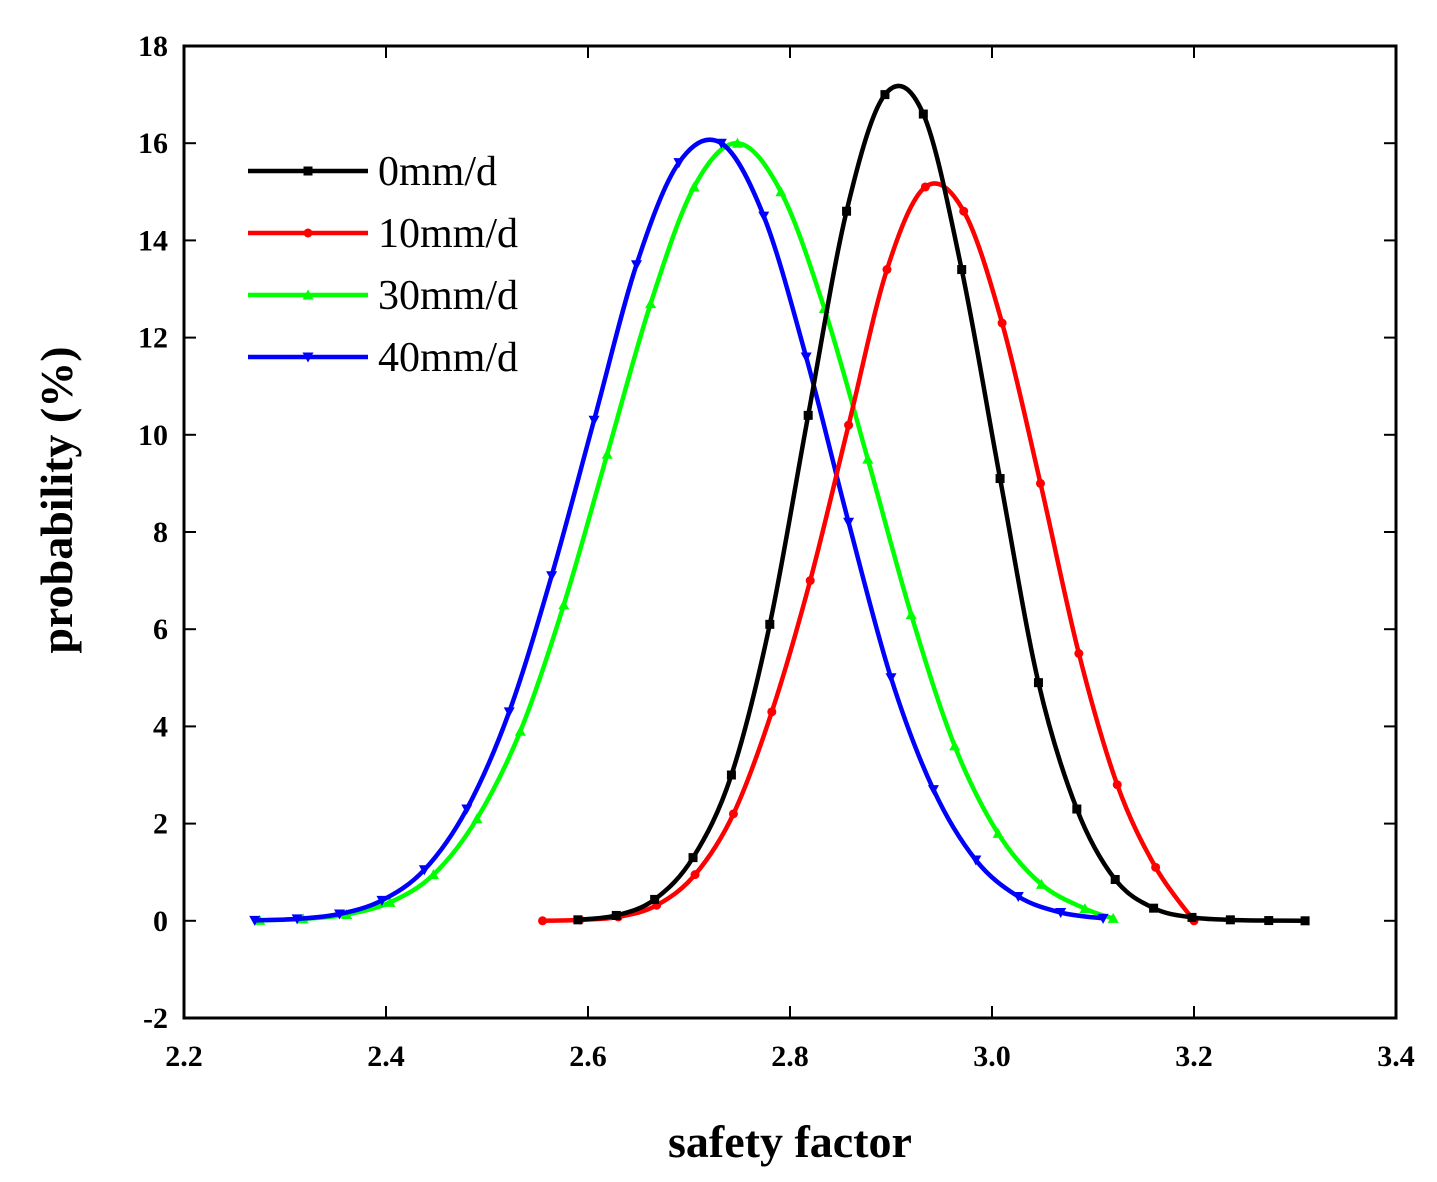 The height and width of the screenshot is (1182, 1437). Describe the element at coordinates (308, 294) in the screenshot. I see `legend-marker-30mmd` at that location.